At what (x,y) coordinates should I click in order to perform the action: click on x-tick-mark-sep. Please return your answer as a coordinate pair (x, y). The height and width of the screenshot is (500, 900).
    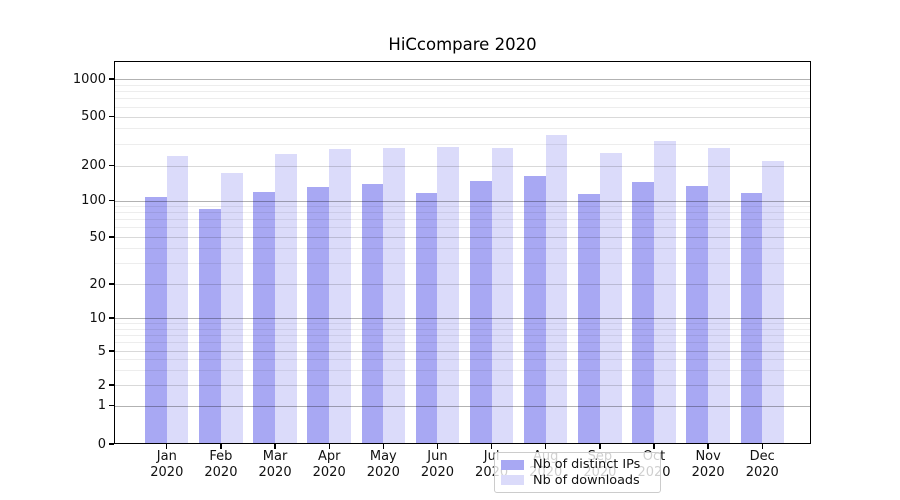
    Looking at the image, I should click on (600, 446).